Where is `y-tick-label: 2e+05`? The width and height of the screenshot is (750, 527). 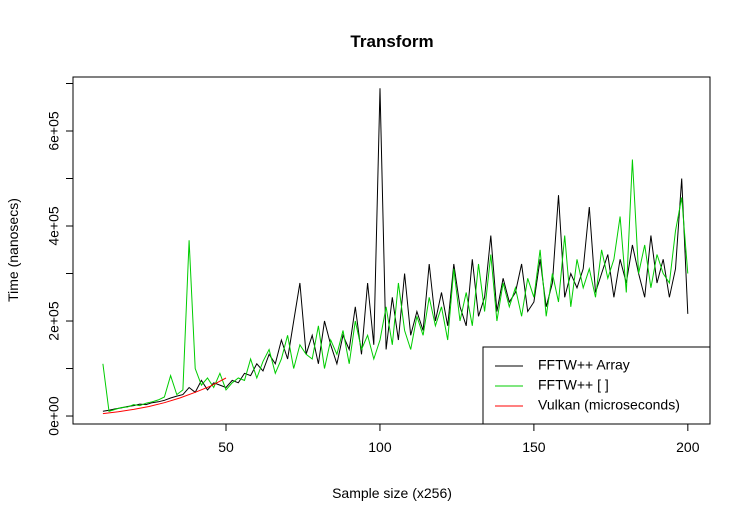
y-tick-label: 2e+05 is located at coordinates (54, 321).